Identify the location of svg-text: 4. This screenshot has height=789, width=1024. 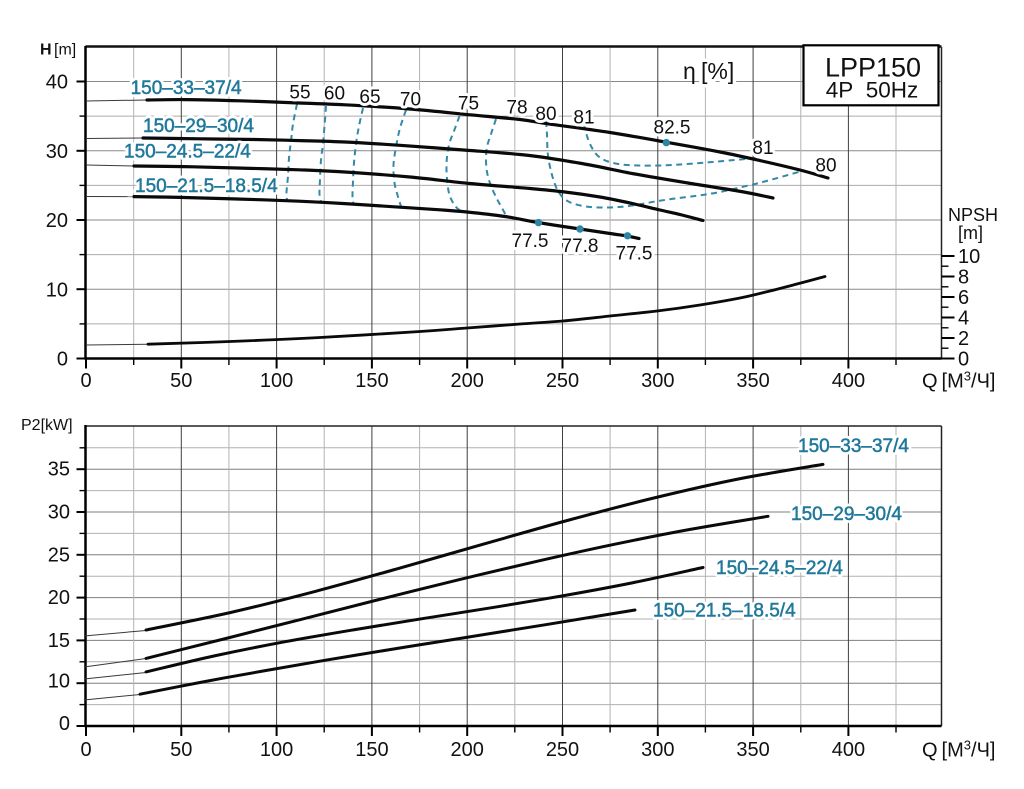
(963, 319).